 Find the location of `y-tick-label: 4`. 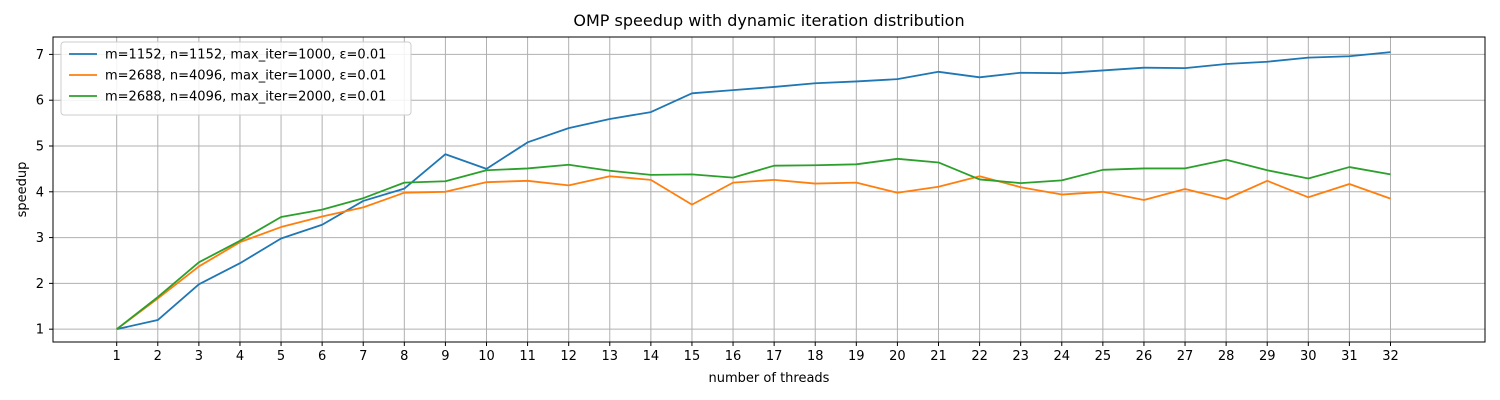

y-tick-label: 4 is located at coordinates (40, 192).